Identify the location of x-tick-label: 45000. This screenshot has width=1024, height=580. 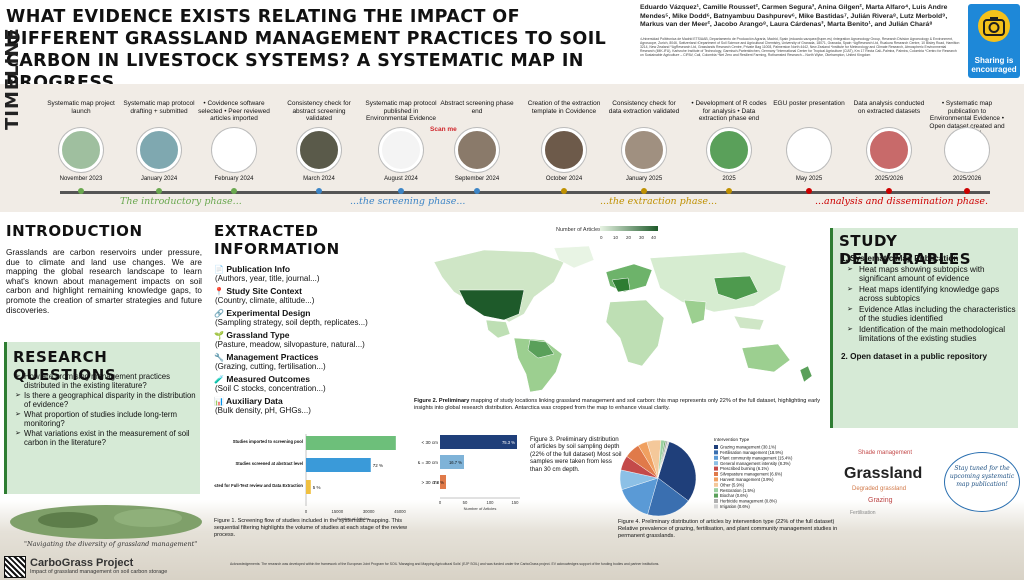
(400, 511).